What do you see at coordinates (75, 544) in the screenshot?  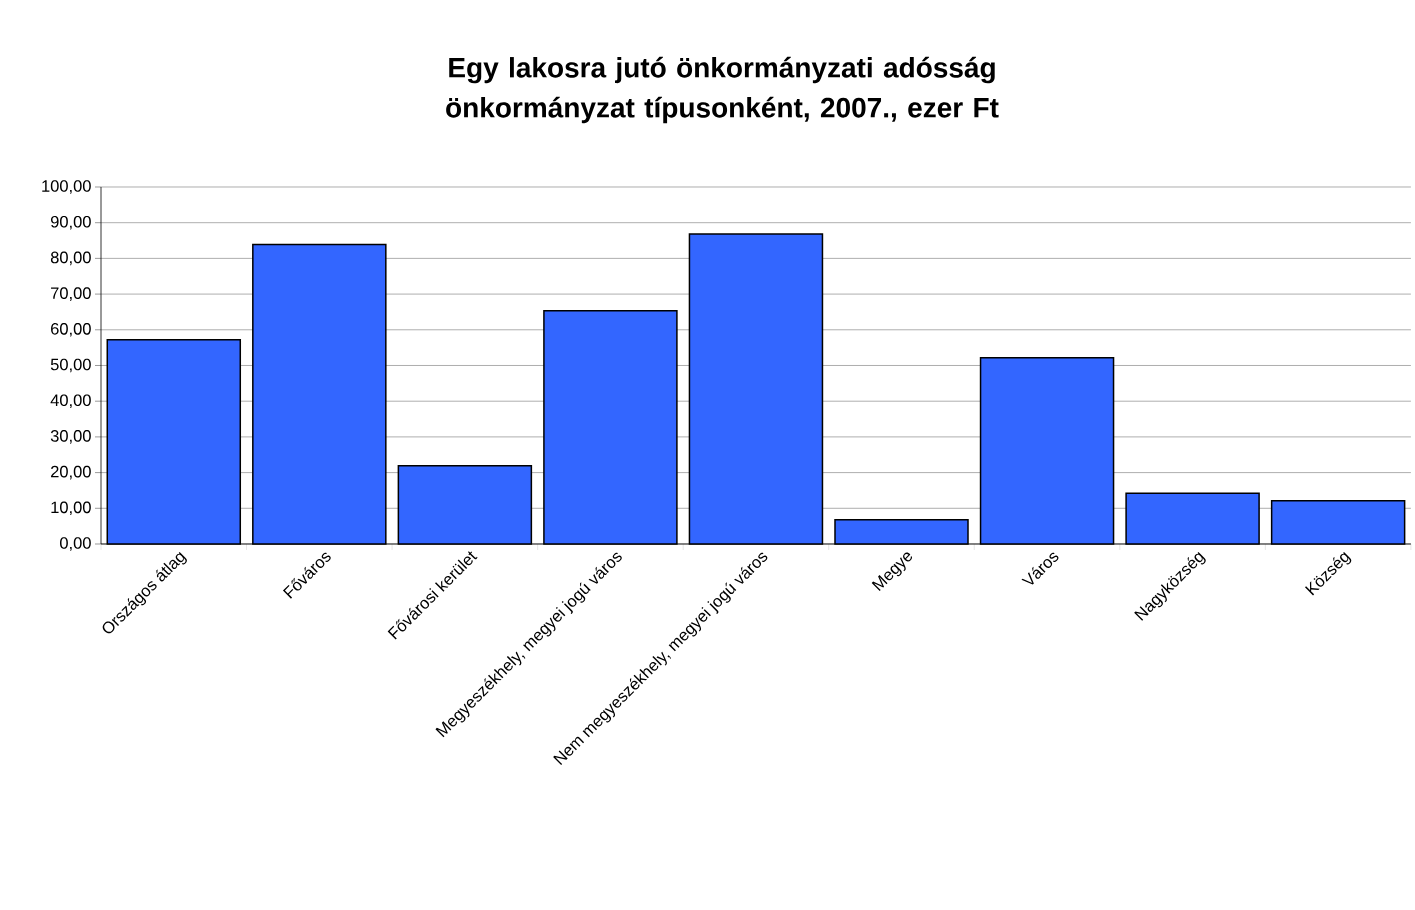 I see `y-tick-label: 0,00` at bounding box center [75, 544].